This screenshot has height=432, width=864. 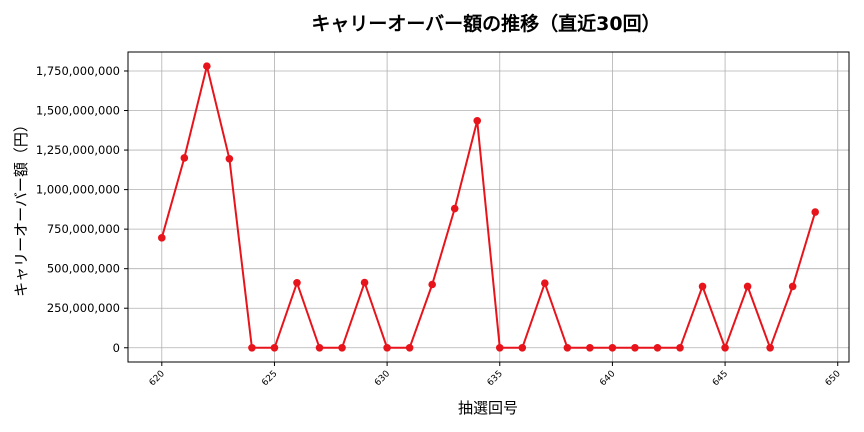 What do you see at coordinates (116, 348) in the screenshot?
I see `y-tick-label: 0` at bounding box center [116, 348].